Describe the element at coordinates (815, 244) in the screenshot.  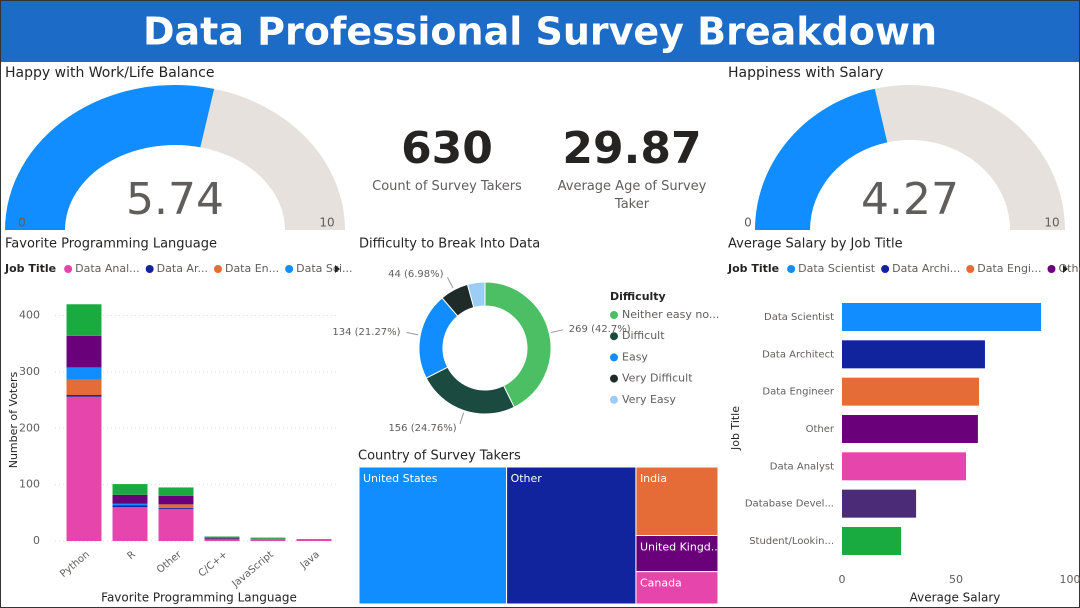
I see `chart-title: Average Salary by Job Title` at that location.